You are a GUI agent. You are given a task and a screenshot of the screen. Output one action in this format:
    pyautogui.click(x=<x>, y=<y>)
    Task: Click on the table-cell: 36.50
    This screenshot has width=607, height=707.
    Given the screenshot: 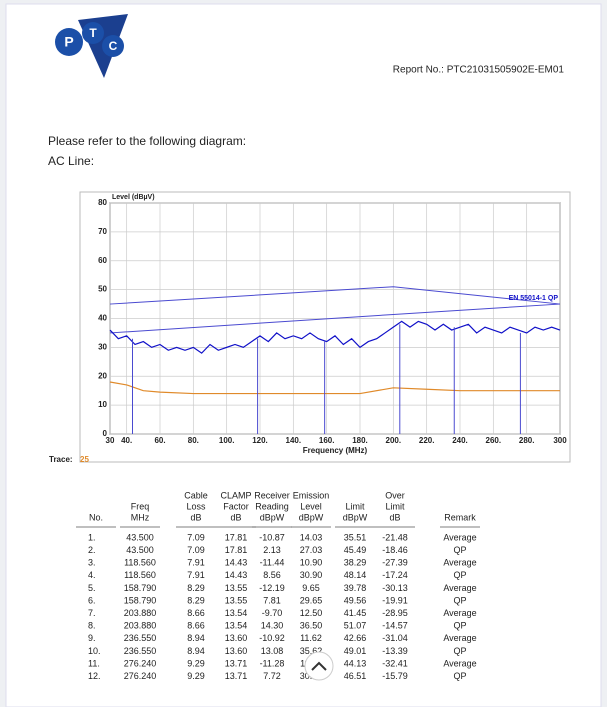 What is the action you would take?
    pyautogui.click(x=311, y=626)
    